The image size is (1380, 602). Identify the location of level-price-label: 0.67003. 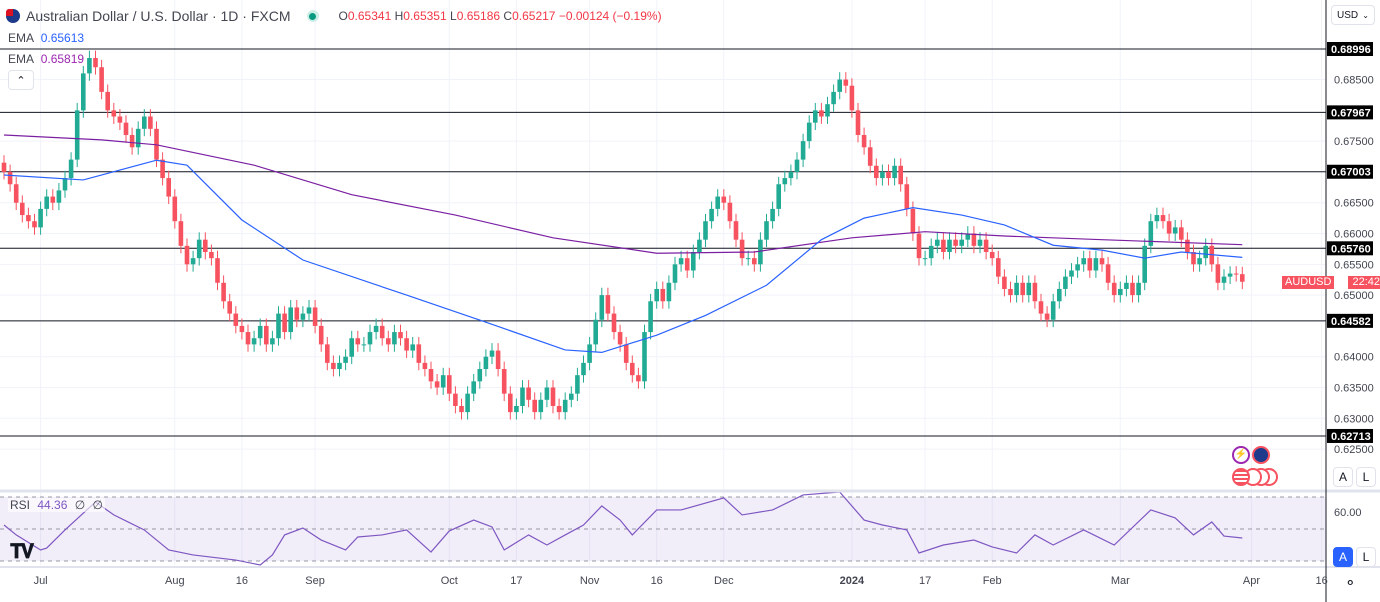
(1351, 173).